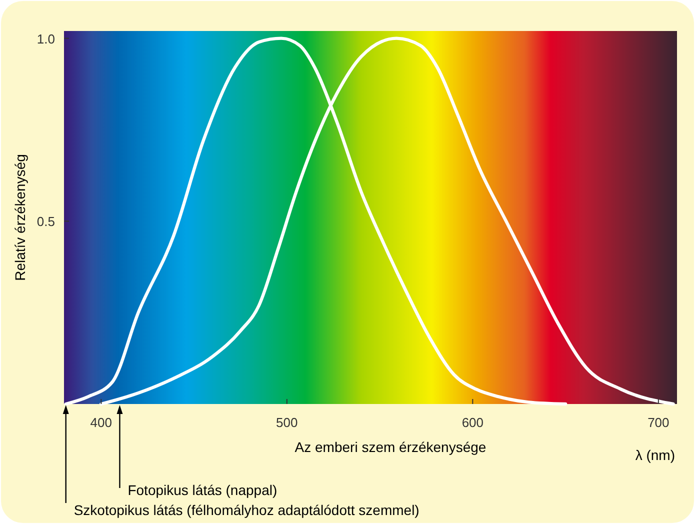 The height and width of the screenshot is (524, 695). What do you see at coordinates (45, 38) in the screenshot?
I see `y-tick-label: 1.0` at bounding box center [45, 38].